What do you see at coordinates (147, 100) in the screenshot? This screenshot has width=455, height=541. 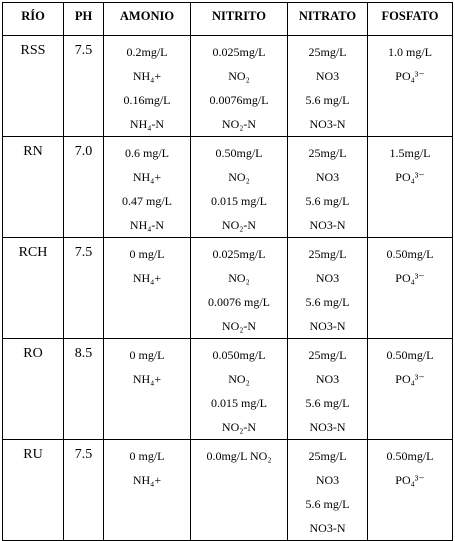 I see `cell-line: 0.16mg/L` at bounding box center [147, 100].